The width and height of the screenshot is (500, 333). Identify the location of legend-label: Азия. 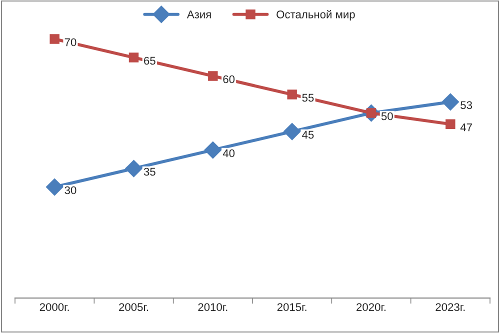
(198, 14).